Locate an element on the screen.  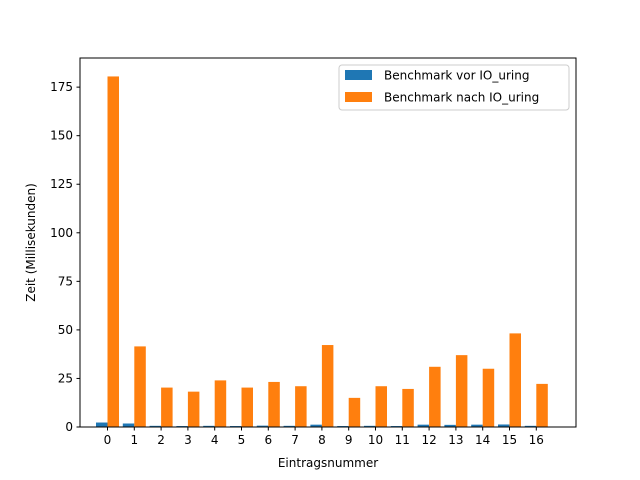
x-tick-label: 7 is located at coordinates (295, 440).